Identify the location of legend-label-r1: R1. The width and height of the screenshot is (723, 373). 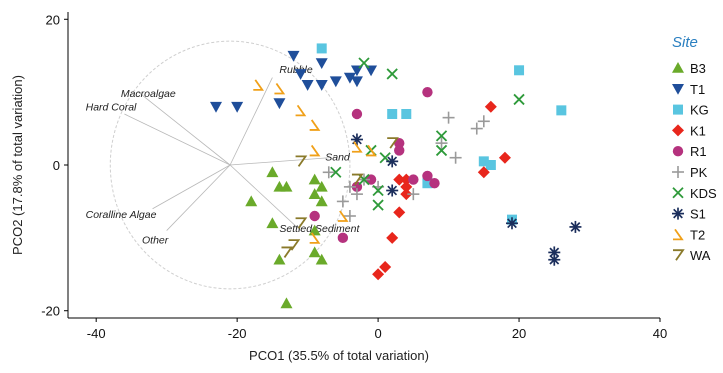
(698, 151).